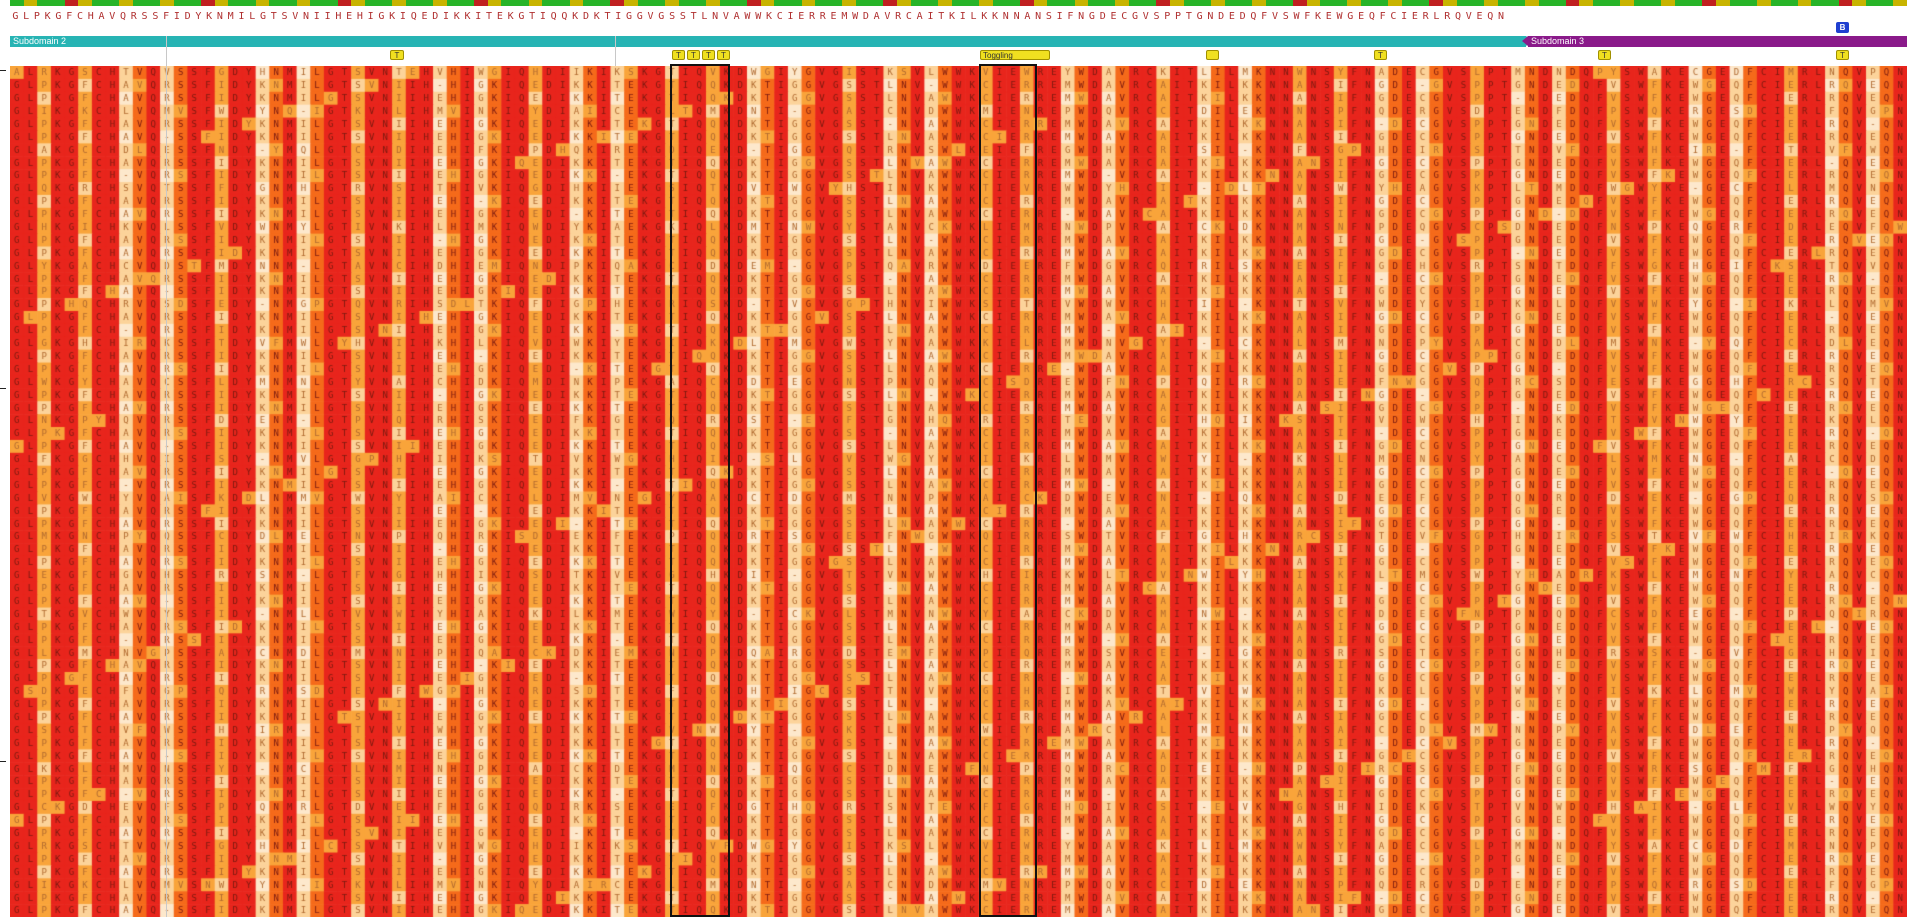  I want to click on feature-badge: B, so click(1842, 27).